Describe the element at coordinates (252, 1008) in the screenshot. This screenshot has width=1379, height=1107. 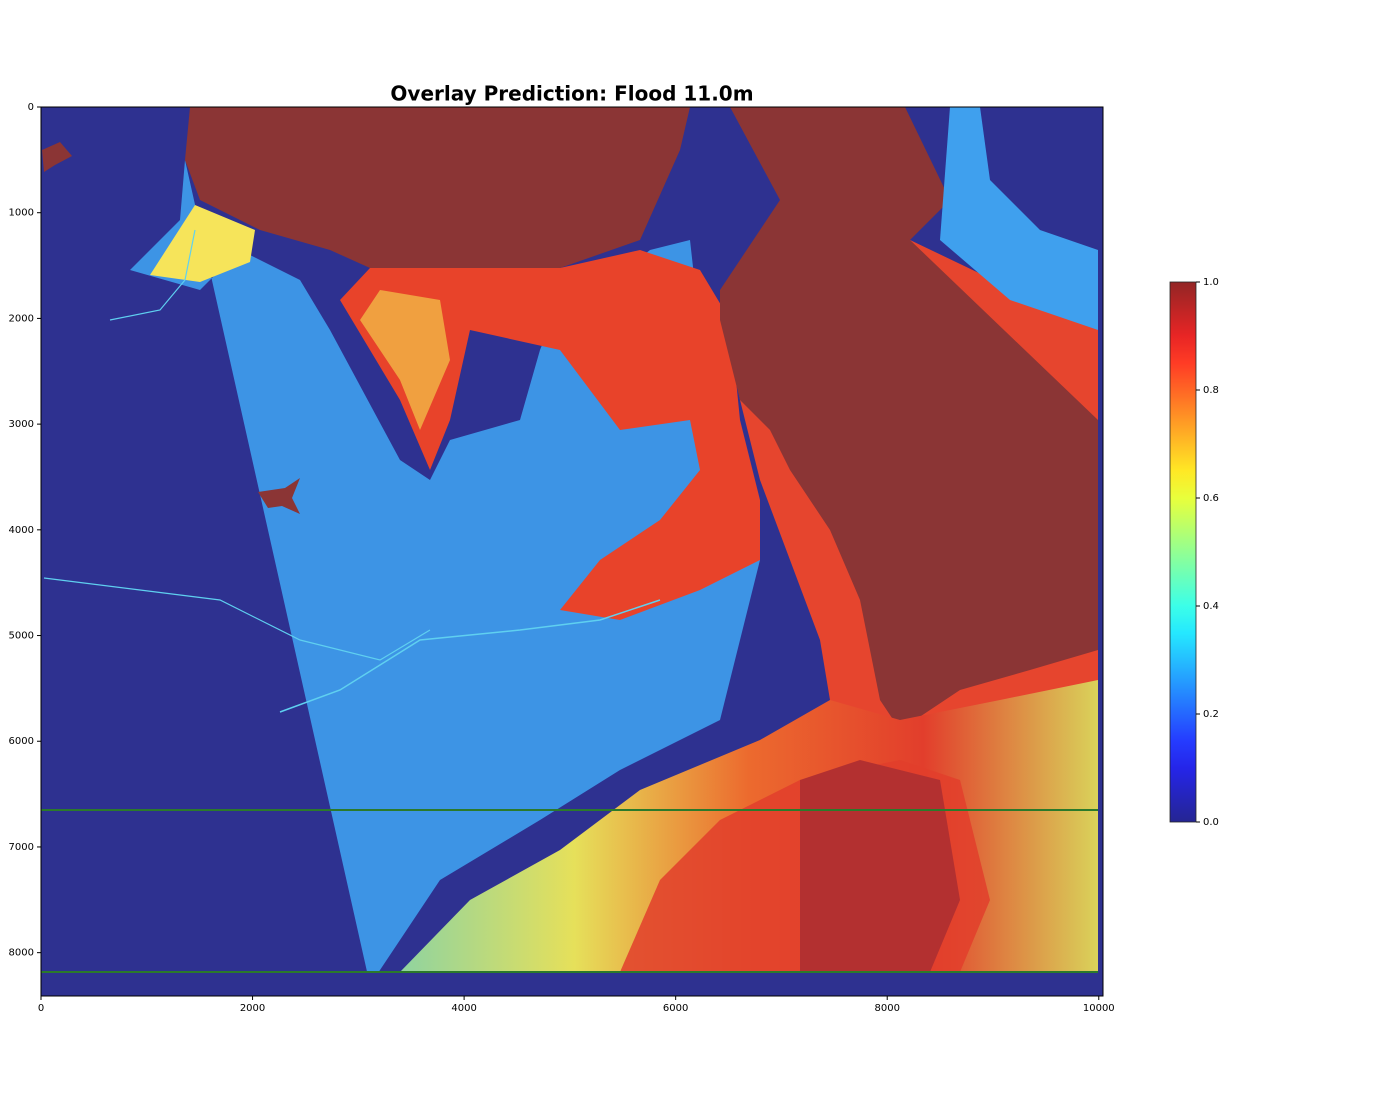
I see `x-tick-label: 2000` at that location.